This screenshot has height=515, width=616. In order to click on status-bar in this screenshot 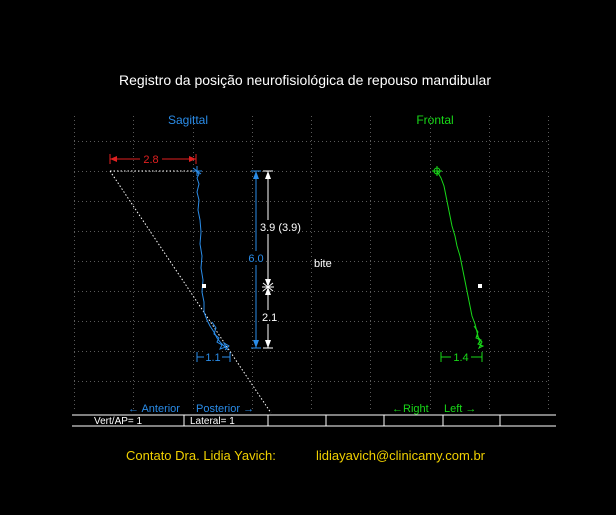, I will do `click(314, 420)`.